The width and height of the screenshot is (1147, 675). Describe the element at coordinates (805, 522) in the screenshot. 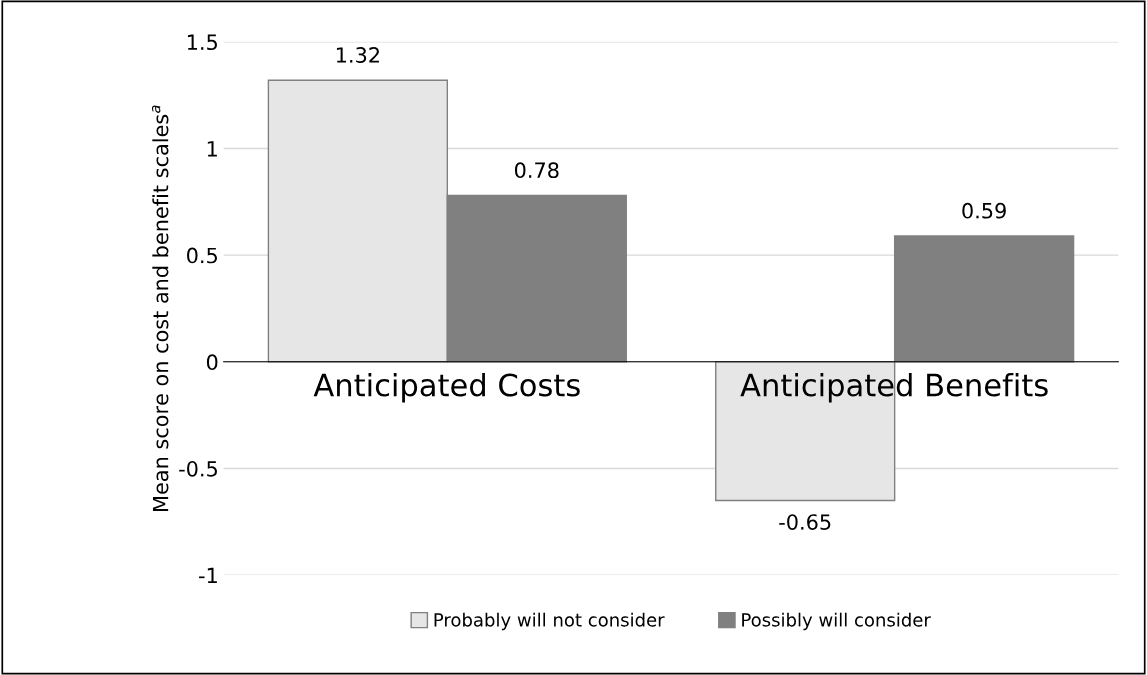

I see `data-label: -0.65` at that location.